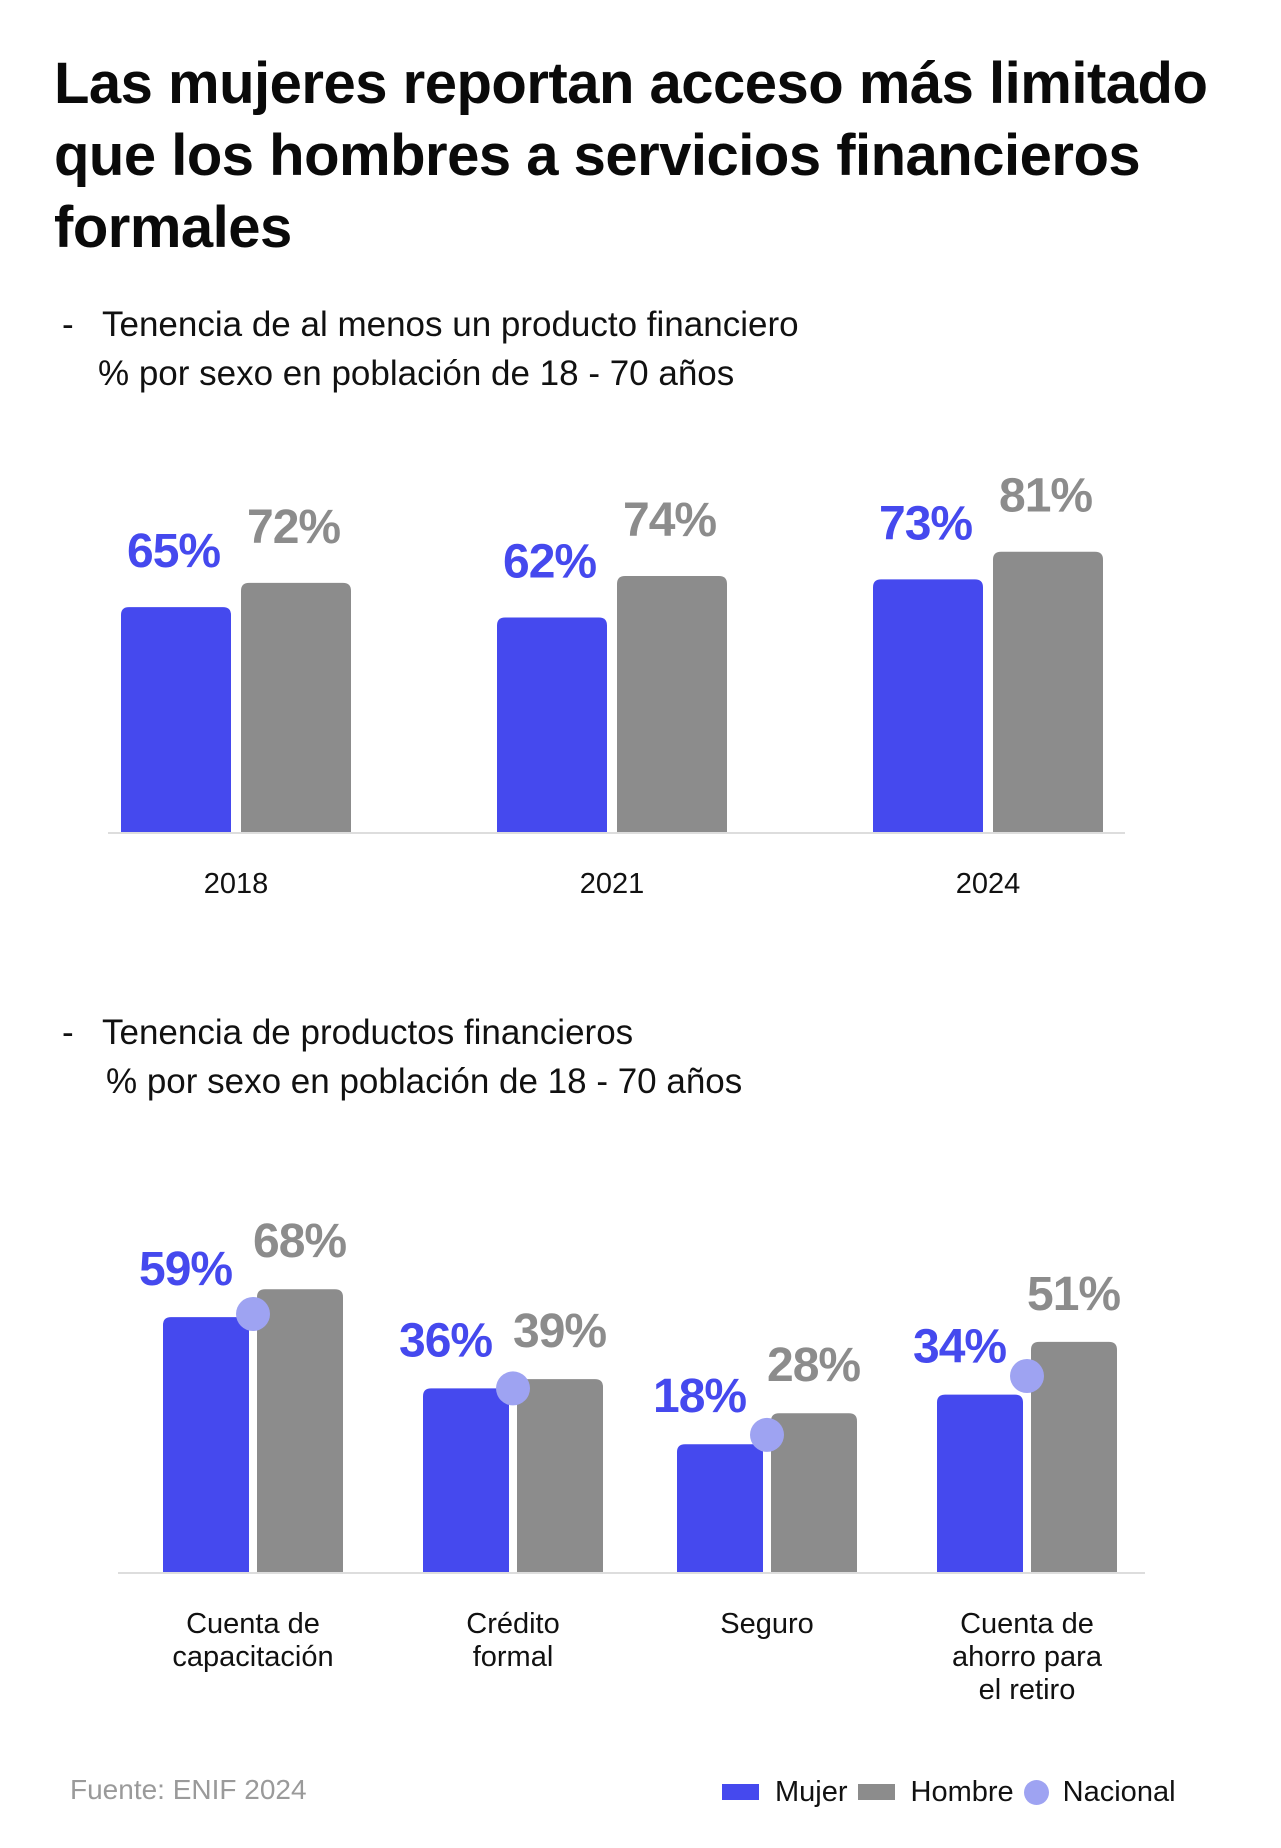 The width and height of the screenshot is (1281, 1848). What do you see at coordinates (252, 1657) in the screenshot?
I see `x-tick-label-line: capacitación` at bounding box center [252, 1657].